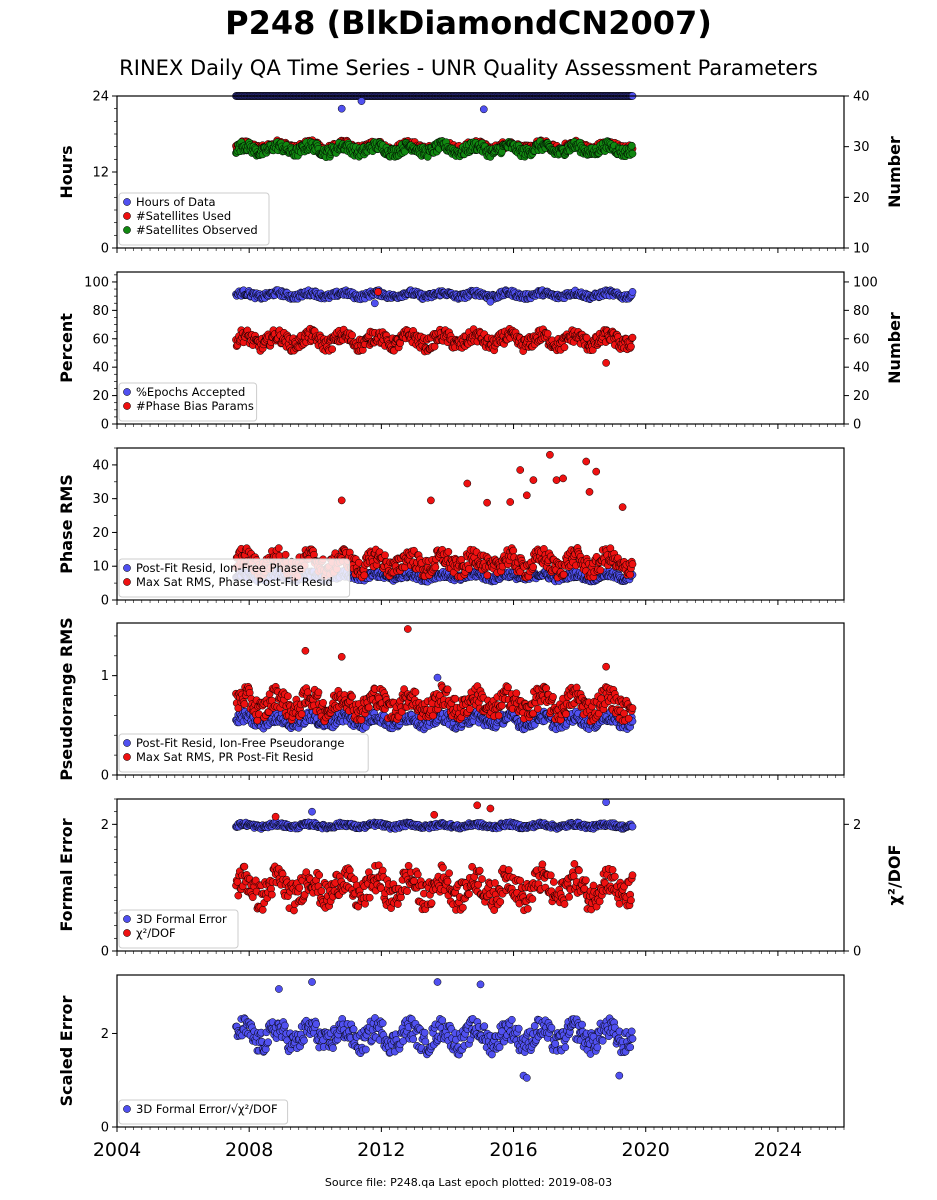  Describe the element at coordinates (195, 406) in the screenshot. I see `legend-label: #Phase Bias Params` at that location.